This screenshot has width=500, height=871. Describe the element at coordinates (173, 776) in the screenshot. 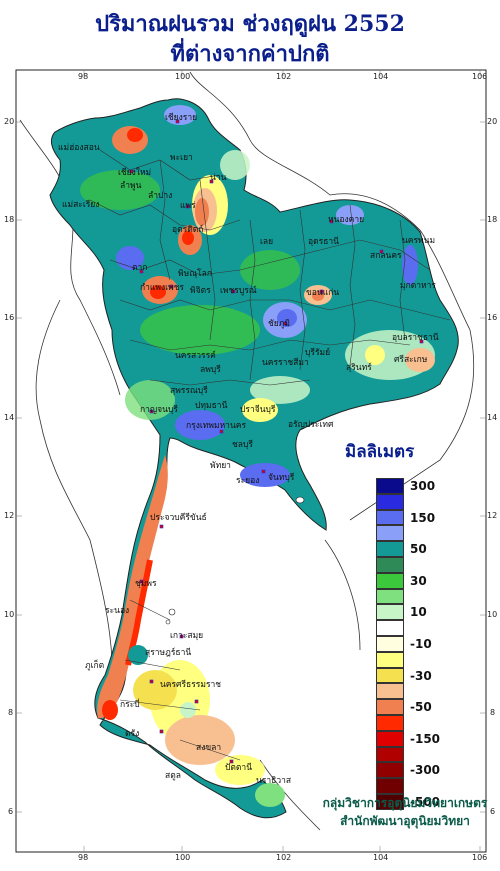

I see `place-label: สตูล` at that location.